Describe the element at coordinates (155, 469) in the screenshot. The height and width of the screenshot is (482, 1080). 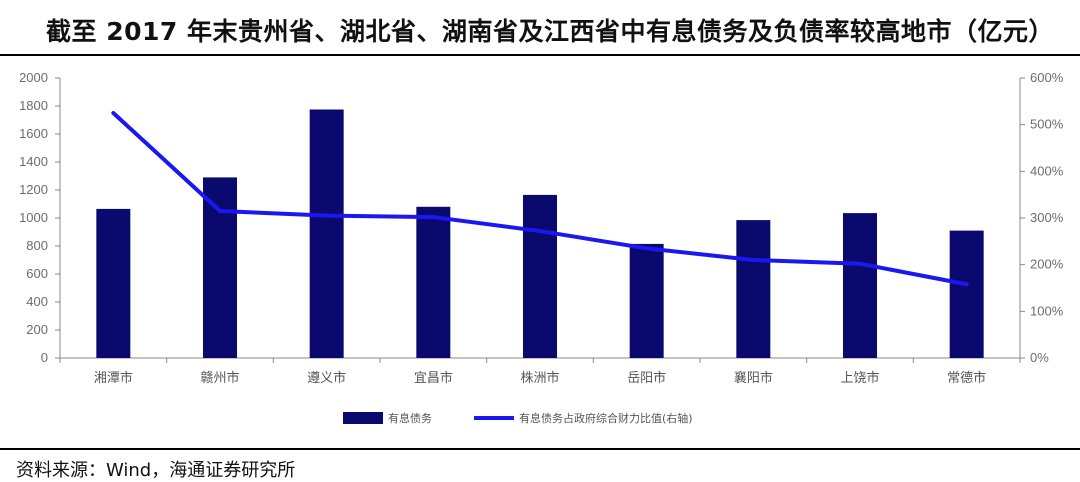
I see `source-note: 资料来源：Wind，海通证券研究所` at that location.